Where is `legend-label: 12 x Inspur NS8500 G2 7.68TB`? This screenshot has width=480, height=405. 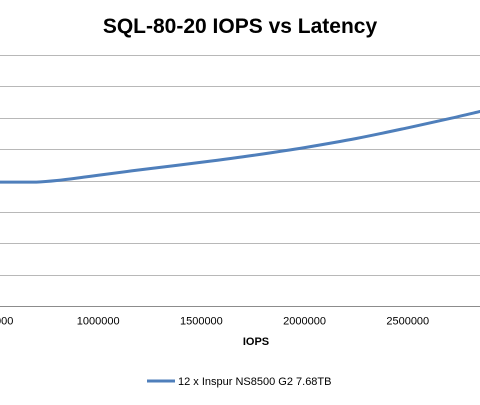
legend-label: 12 x Inspur NS8500 G2 7.68TB is located at coordinates (254, 382).